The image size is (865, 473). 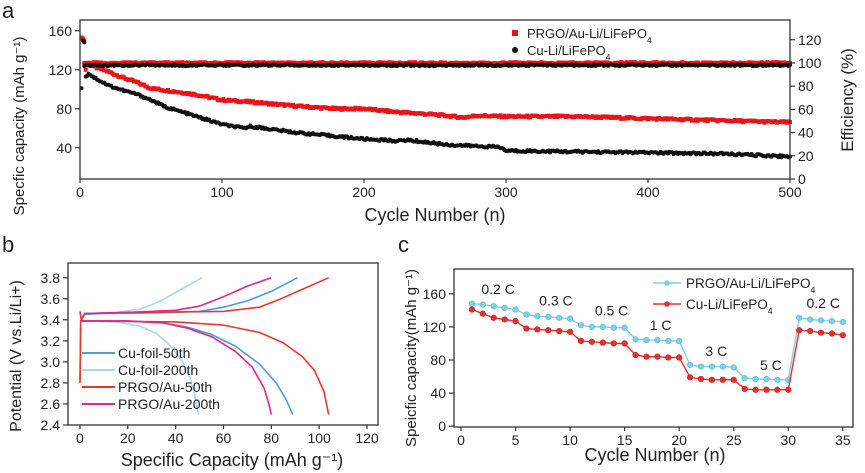 What do you see at coordinates (51, 362) in the screenshot?
I see `y-tick-label: 3.0` at bounding box center [51, 362].